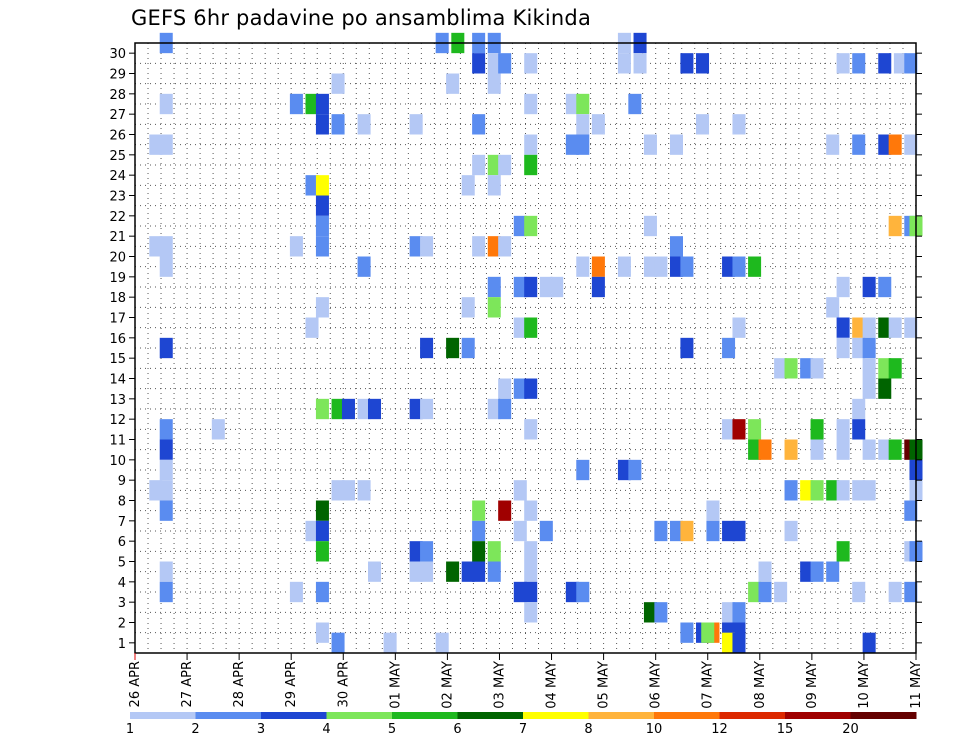 This screenshot has width=960, height=742. I want to click on x-tick-label: 29 APR, so click(291, 684).